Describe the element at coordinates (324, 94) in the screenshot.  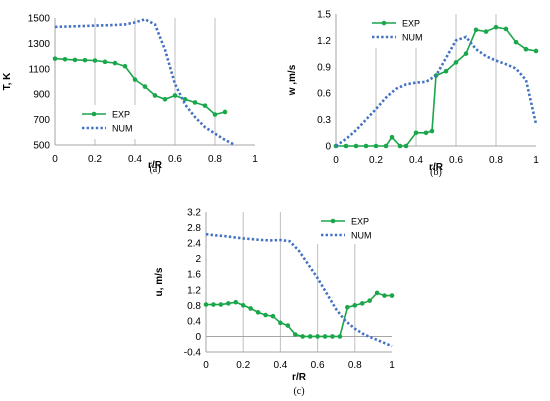
I see `y-tick-label: 0.6` at that location.